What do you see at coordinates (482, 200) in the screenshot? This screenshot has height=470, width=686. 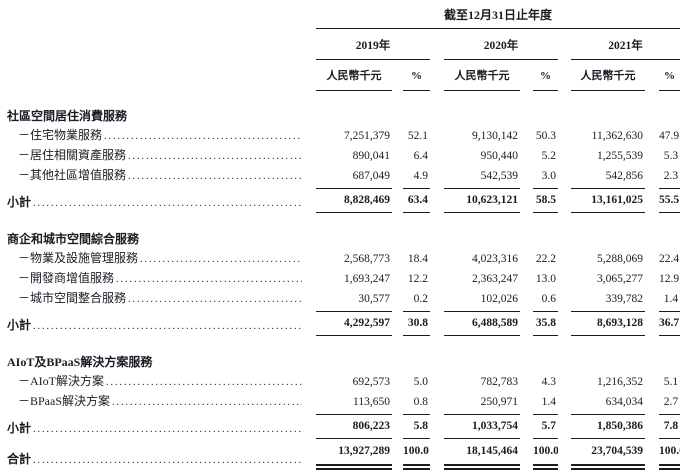 I see `amount-2020: 10,623,121` at bounding box center [482, 200].